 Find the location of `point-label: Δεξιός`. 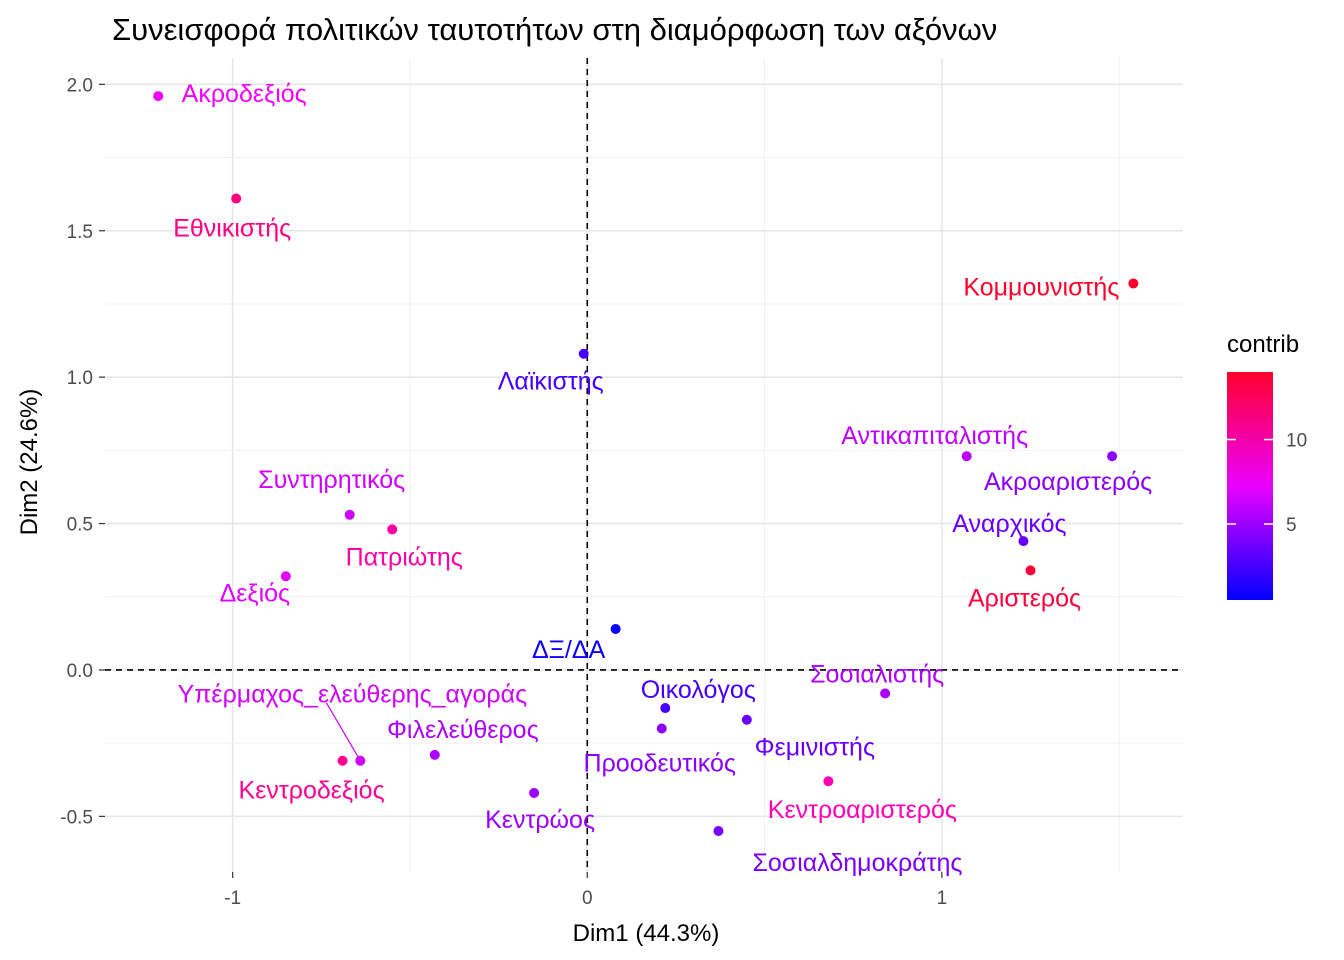

point-label: Δεξιός is located at coordinates (255, 593).